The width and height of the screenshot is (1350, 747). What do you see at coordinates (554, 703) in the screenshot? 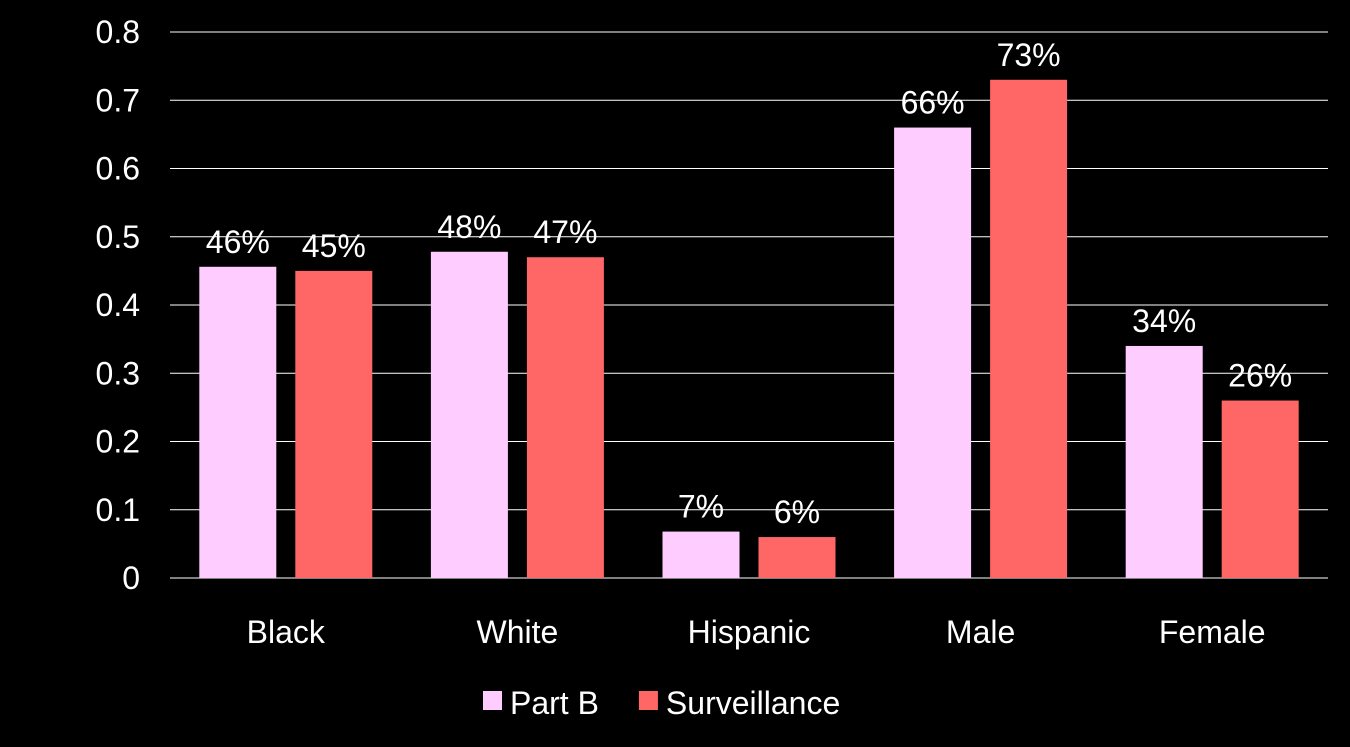
I see `legend-label: Part B` at bounding box center [554, 703].